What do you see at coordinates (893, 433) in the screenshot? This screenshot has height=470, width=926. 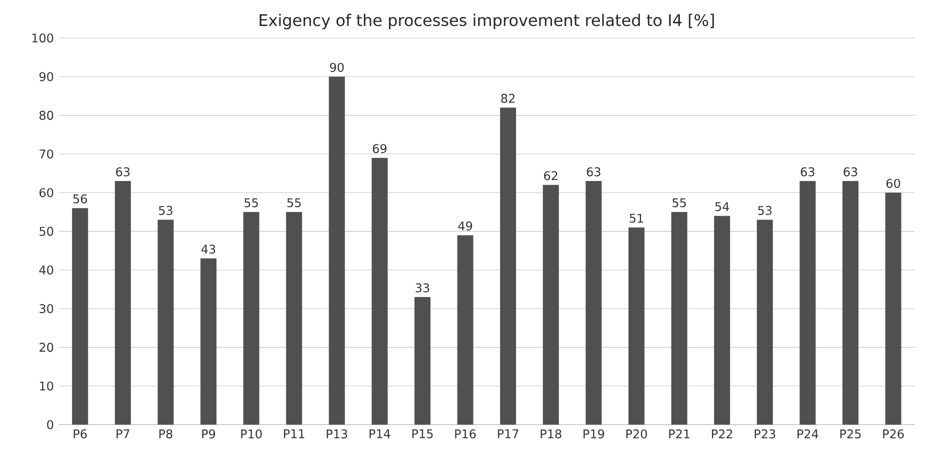 I see `x-tick-label: P26` at bounding box center [893, 433].